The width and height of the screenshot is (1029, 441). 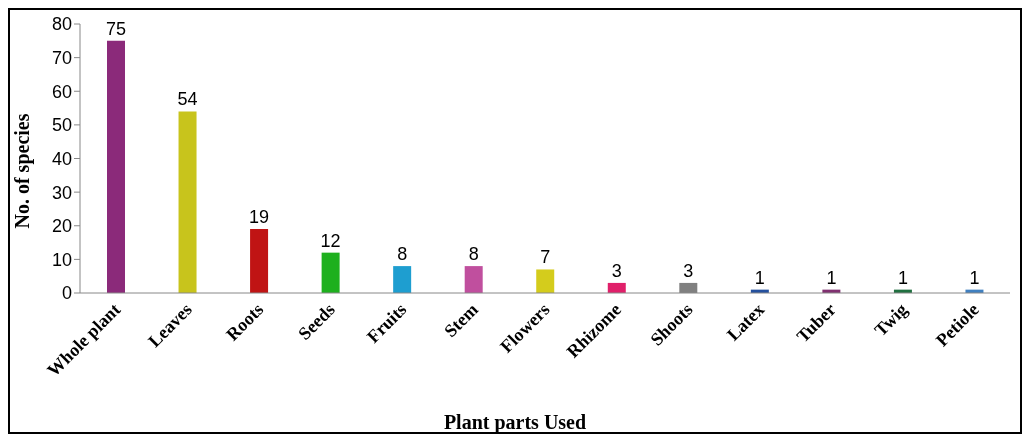 I want to click on y-tick-label: 60, so click(x=61, y=91).